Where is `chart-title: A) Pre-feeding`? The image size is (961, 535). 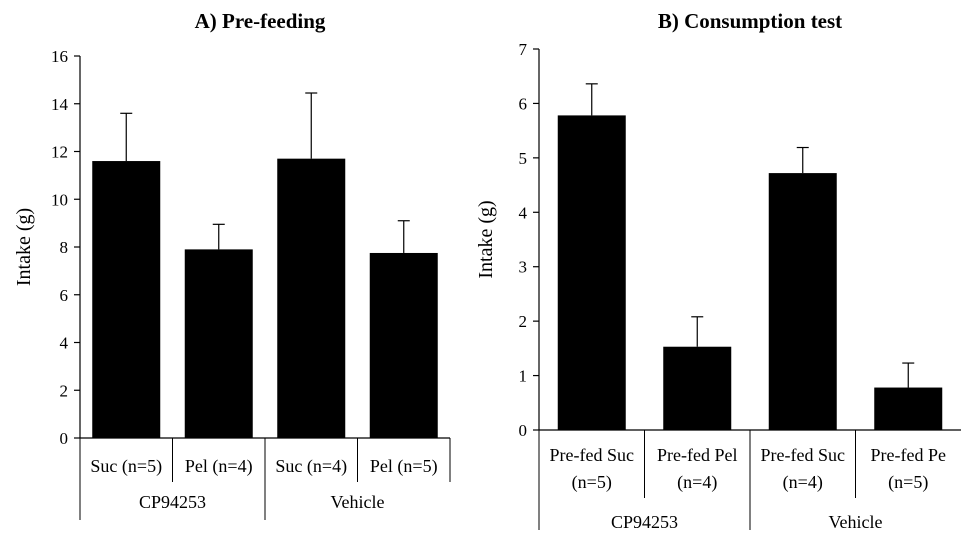 chart-title: A) Pre-feeding is located at coordinates (260, 21).